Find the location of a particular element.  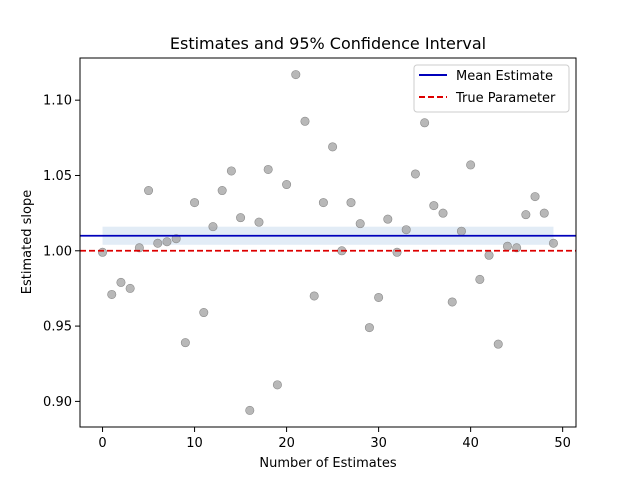

y-tick-label: 1.10 is located at coordinates (57, 101).